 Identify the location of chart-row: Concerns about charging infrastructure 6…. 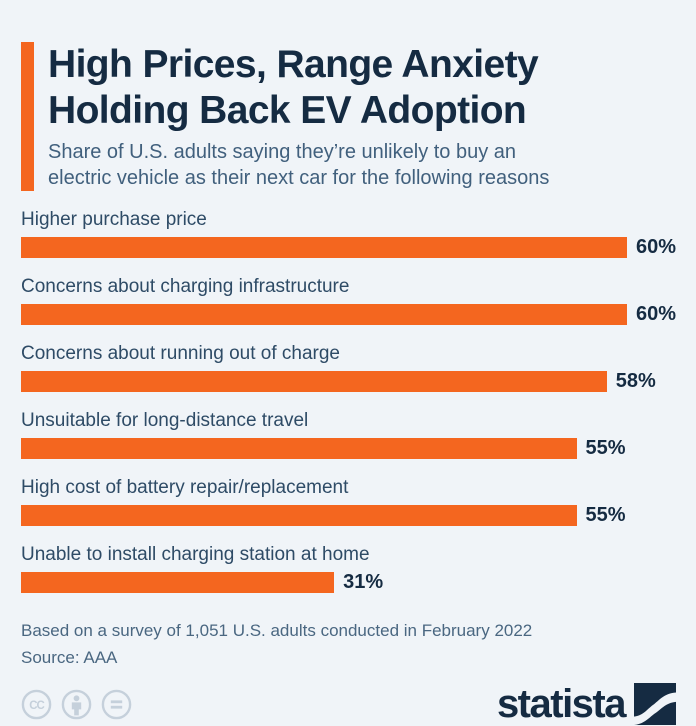
(348, 300).